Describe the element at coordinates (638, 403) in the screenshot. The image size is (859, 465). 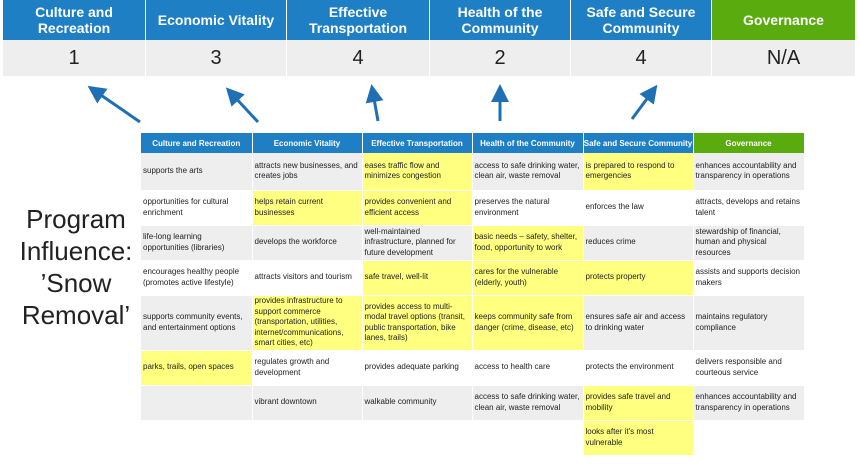
I see `table-cell: provides safe travel and mobility` at that location.